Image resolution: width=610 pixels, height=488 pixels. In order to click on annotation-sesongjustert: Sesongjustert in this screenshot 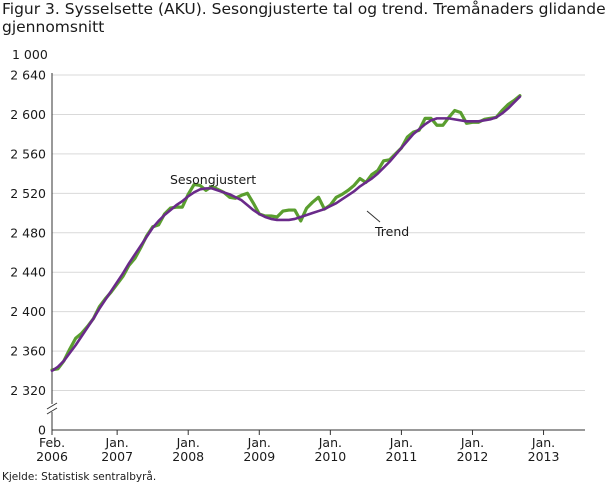, I will do `click(213, 179)`.